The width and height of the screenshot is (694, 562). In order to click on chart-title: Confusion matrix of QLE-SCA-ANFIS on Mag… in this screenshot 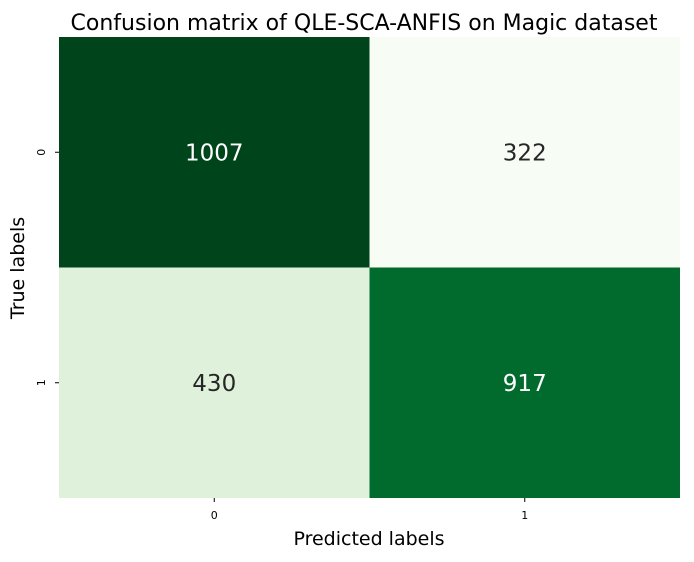, I will do `click(364, 23)`.